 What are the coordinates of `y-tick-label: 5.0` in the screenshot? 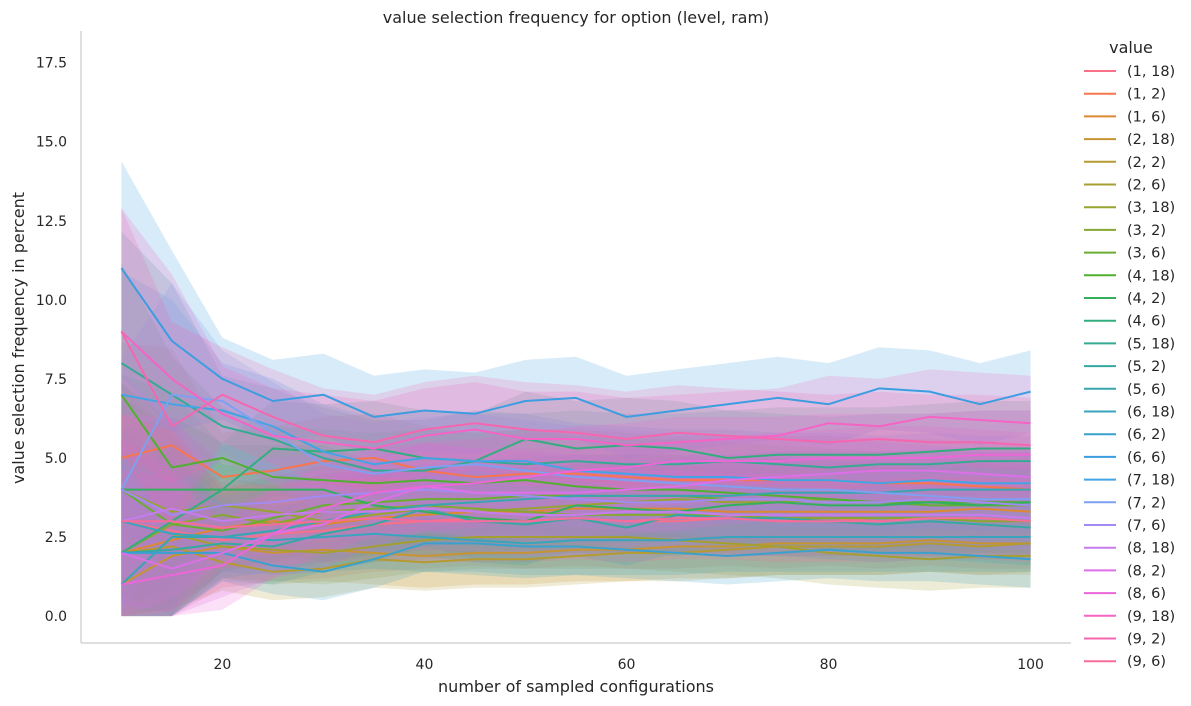 It's located at (56, 459).